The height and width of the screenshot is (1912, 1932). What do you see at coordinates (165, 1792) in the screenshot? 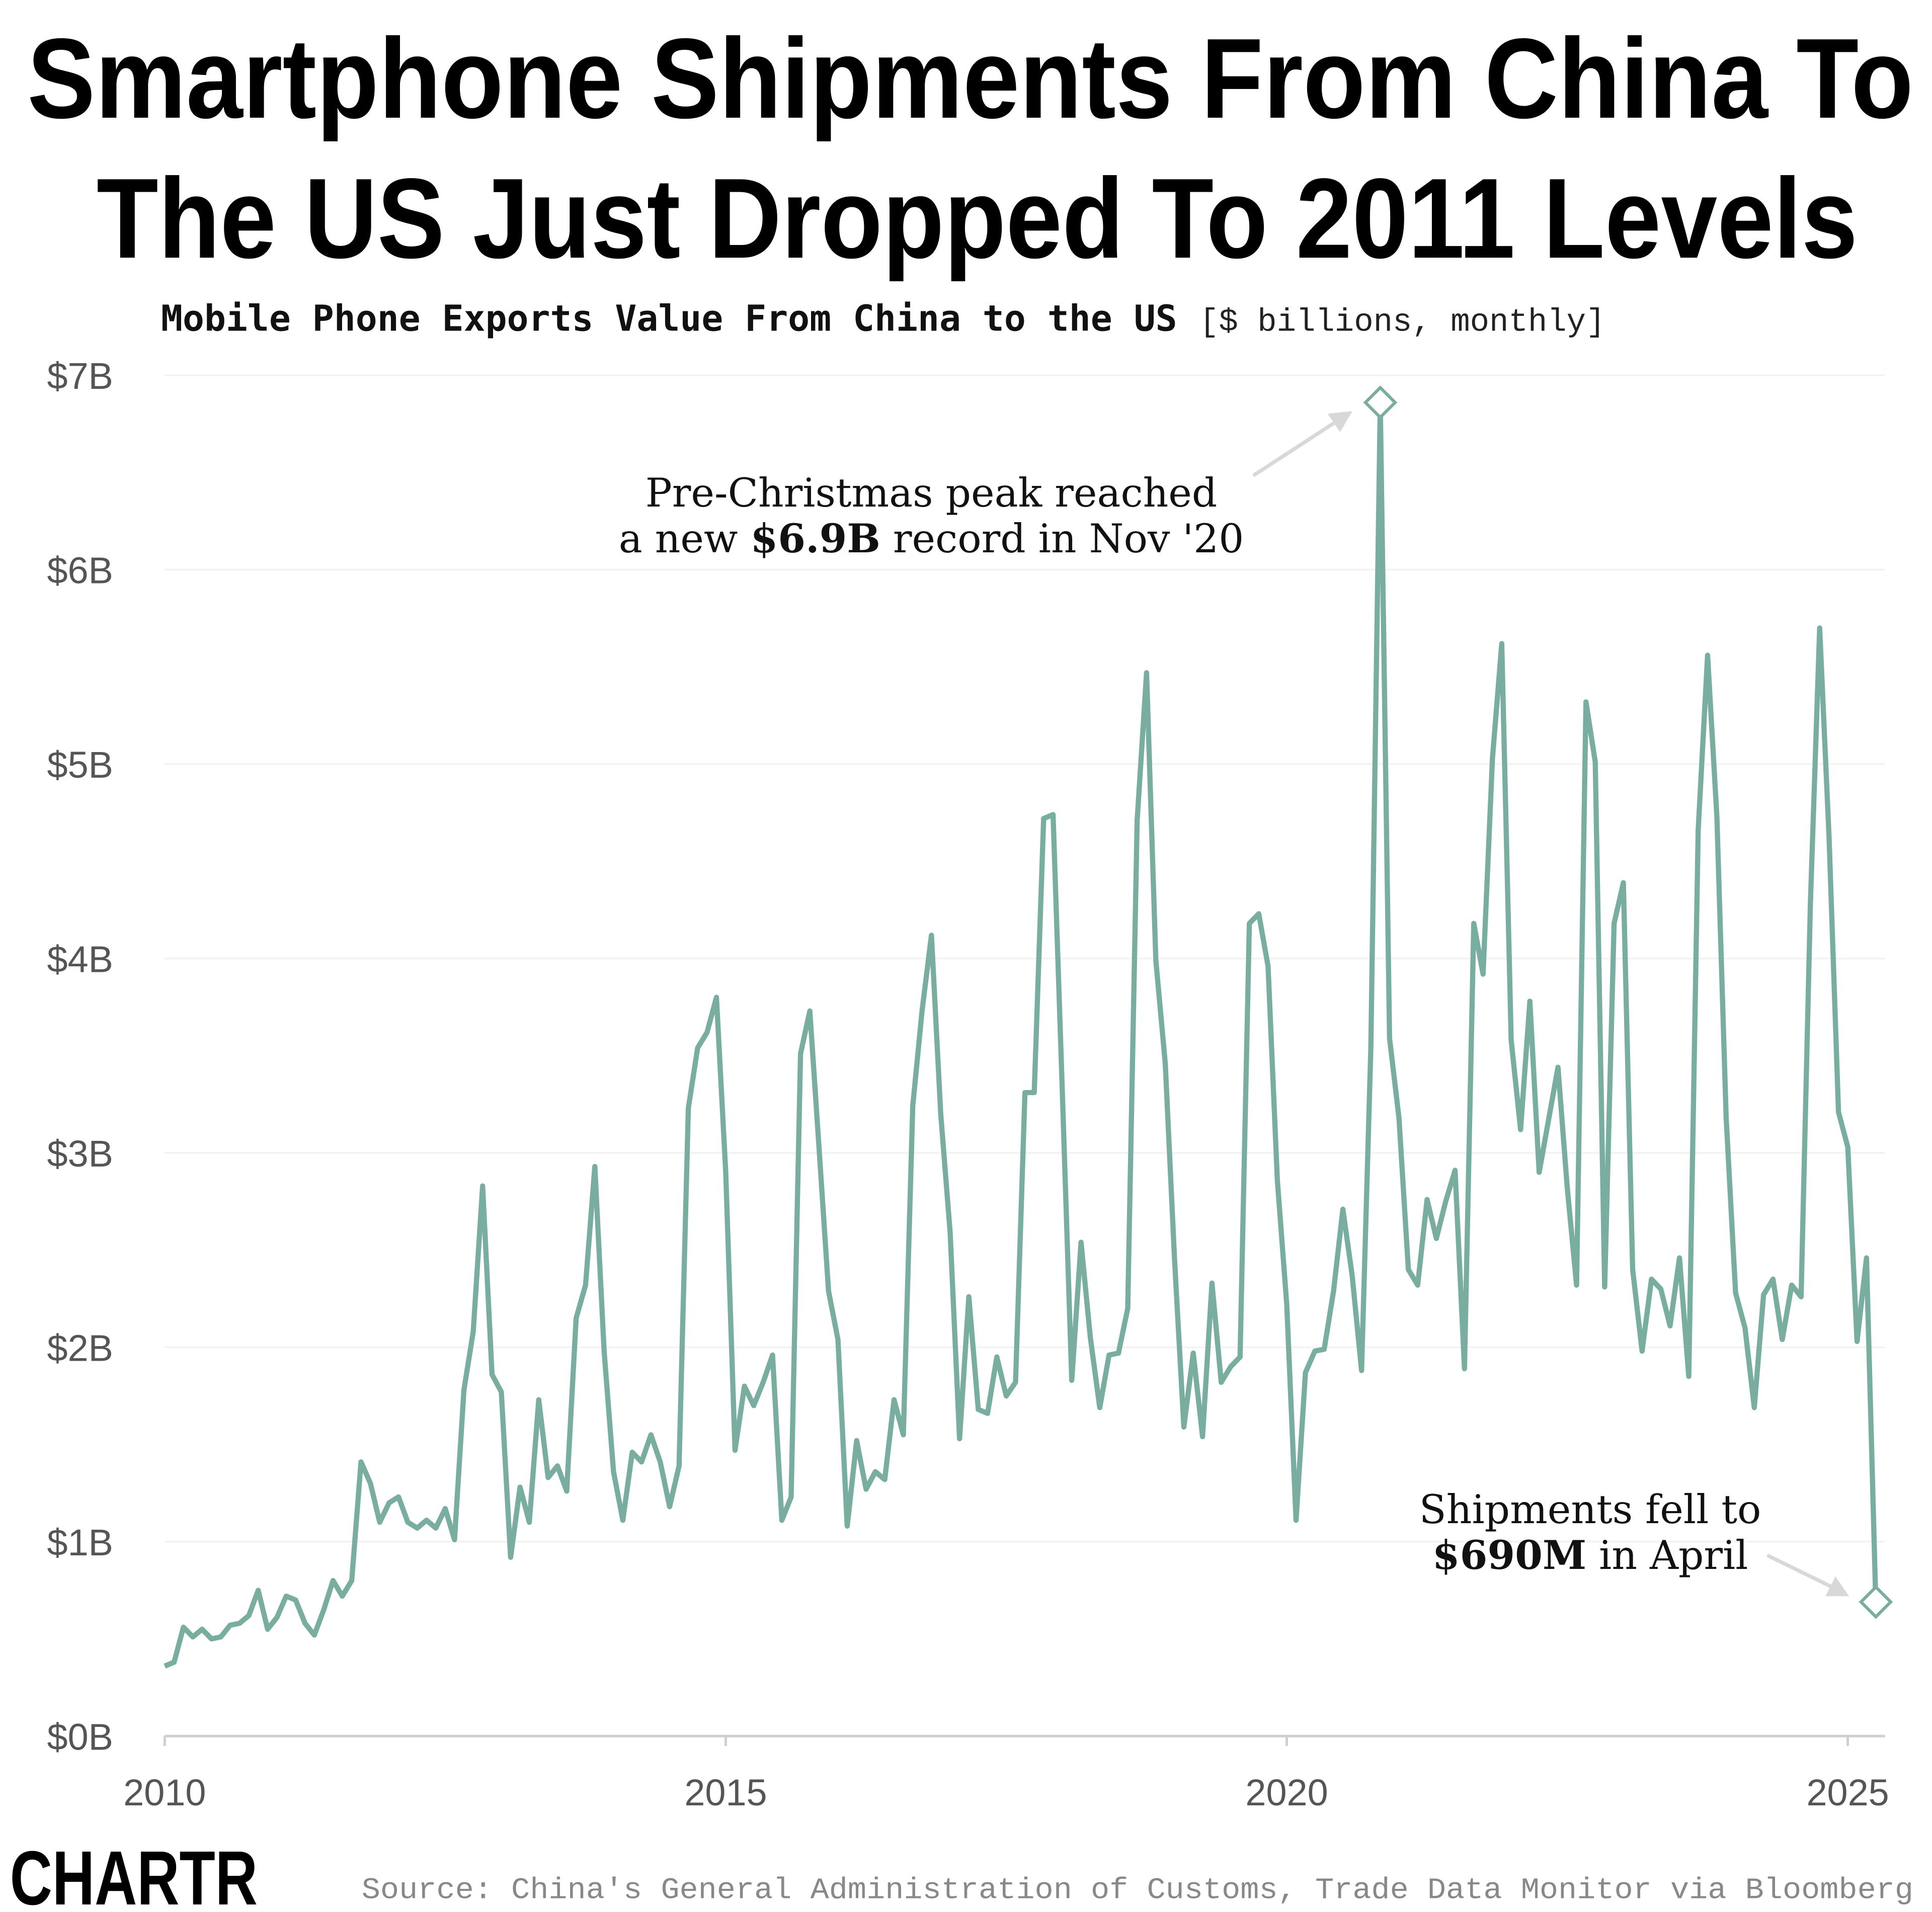
I see `x-tick-label: 2010` at bounding box center [165, 1792].